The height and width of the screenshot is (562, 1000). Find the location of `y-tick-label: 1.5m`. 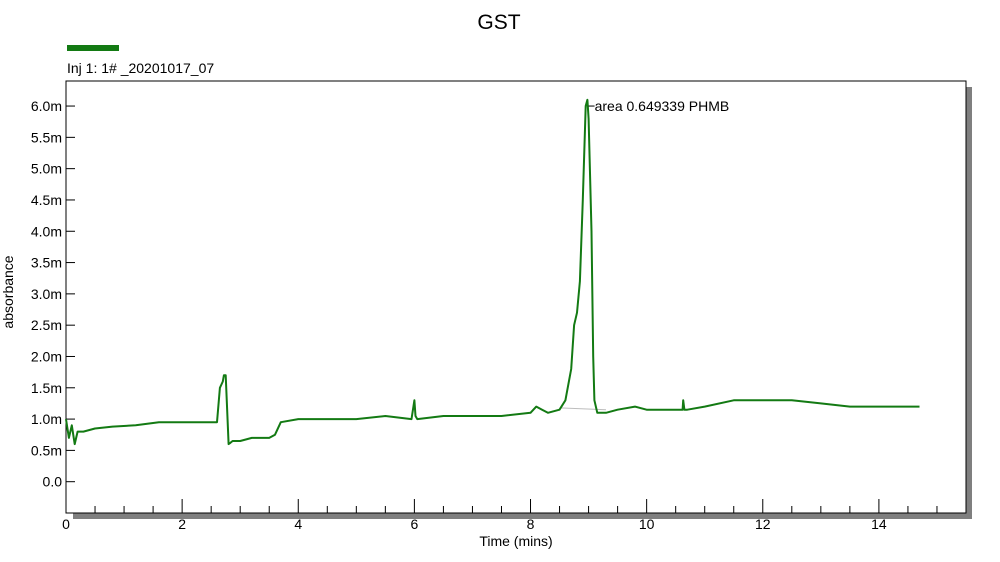

y-tick-label: 1.5m is located at coordinates (46, 388).